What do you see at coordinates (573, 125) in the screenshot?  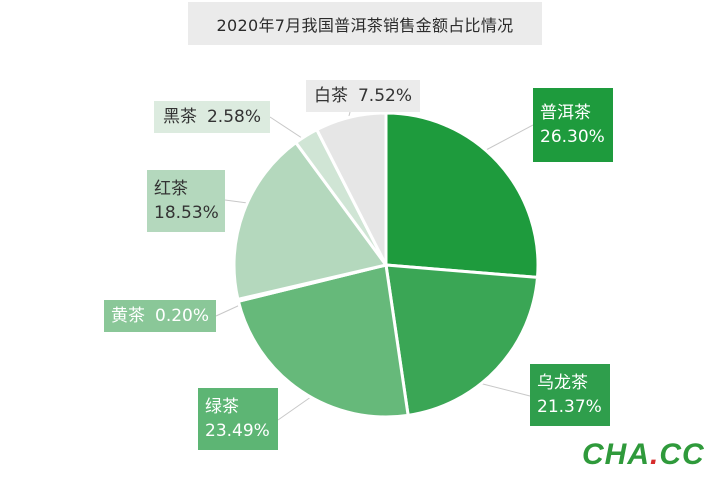 I see `label-puer: 普洱茶 26.30%` at bounding box center [573, 125].